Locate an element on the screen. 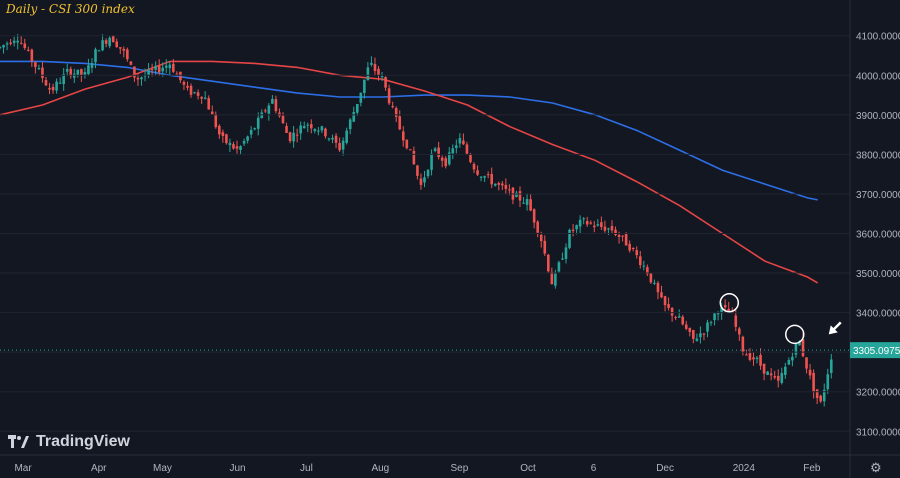  x-tick-label: Dec is located at coordinates (665, 468).